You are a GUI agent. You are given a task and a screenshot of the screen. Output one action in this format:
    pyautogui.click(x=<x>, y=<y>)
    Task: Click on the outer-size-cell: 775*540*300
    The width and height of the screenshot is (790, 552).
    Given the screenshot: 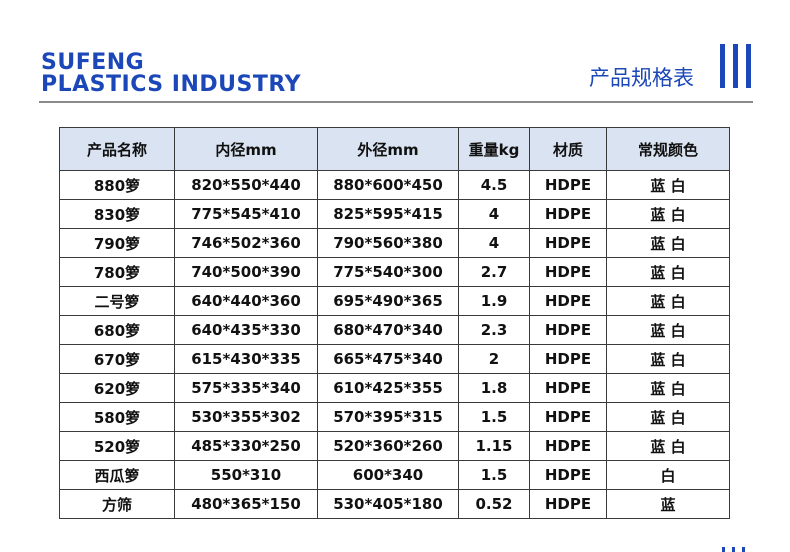 What is the action you would take?
    pyautogui.click(x=388, y=272)
    